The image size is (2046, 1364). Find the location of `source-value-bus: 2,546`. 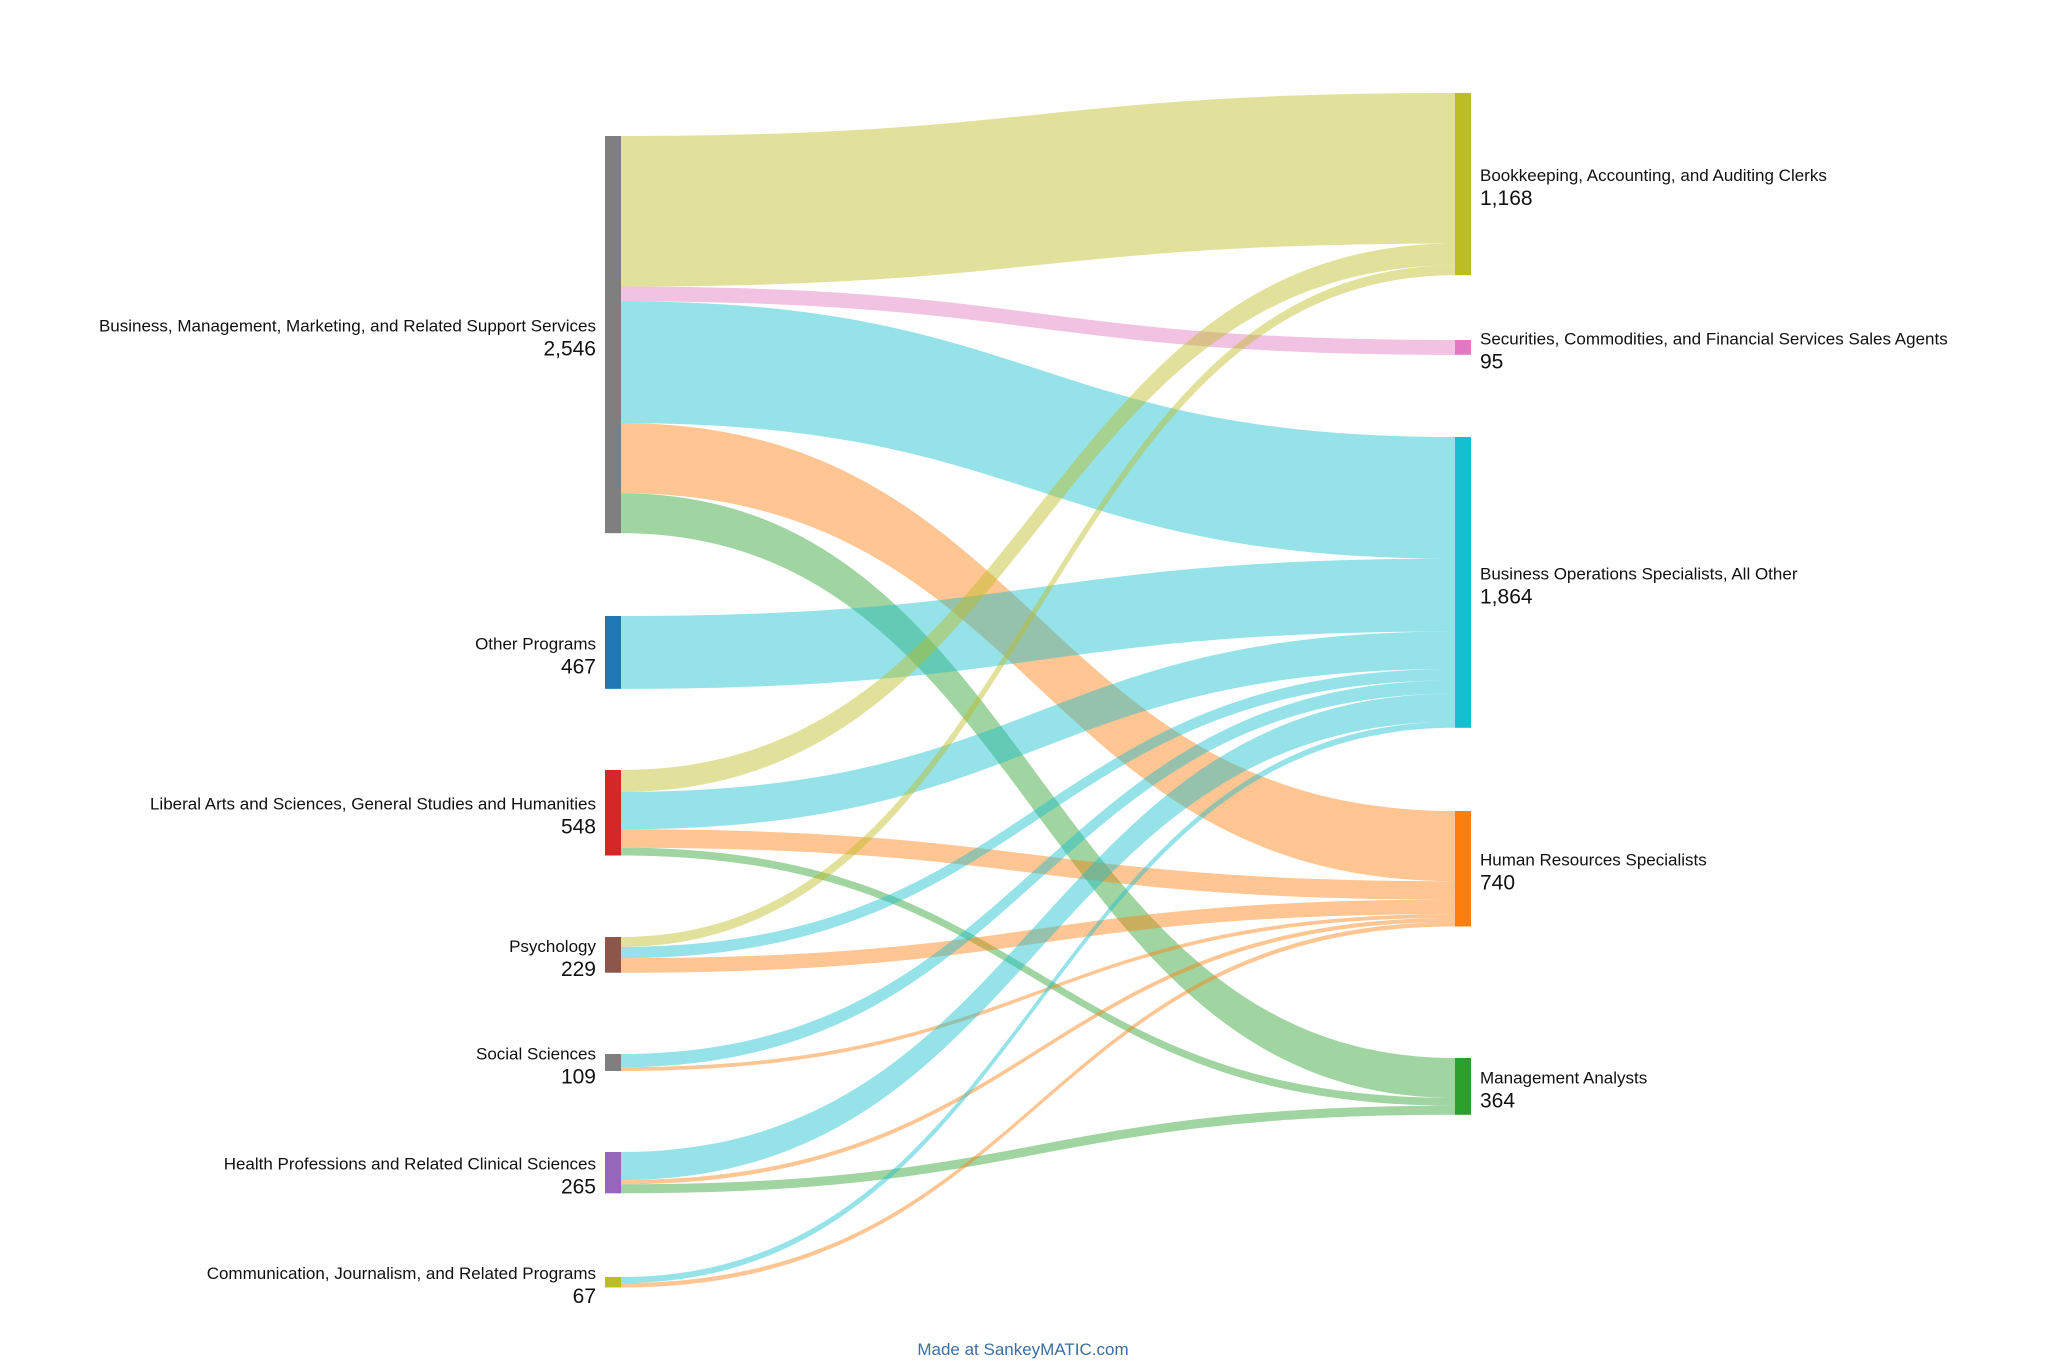

source-value-bus: 2,546 is located at coordinates (569, 349).